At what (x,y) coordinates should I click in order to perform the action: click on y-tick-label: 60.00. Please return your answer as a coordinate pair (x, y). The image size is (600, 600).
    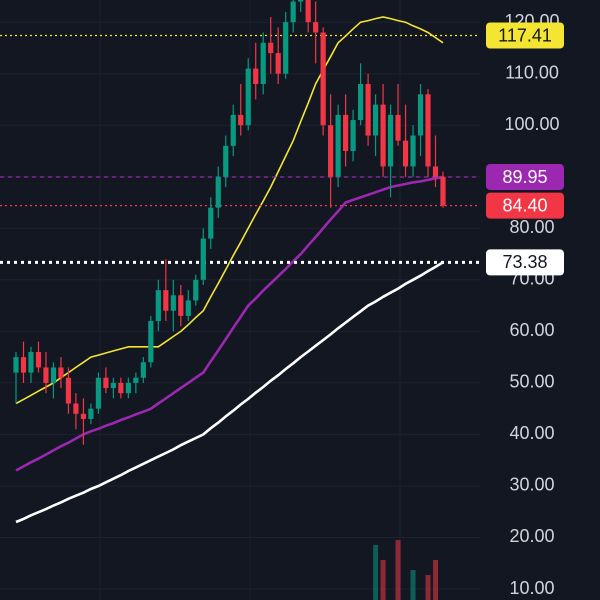
    Looking at the image, I should click on (531, 330).